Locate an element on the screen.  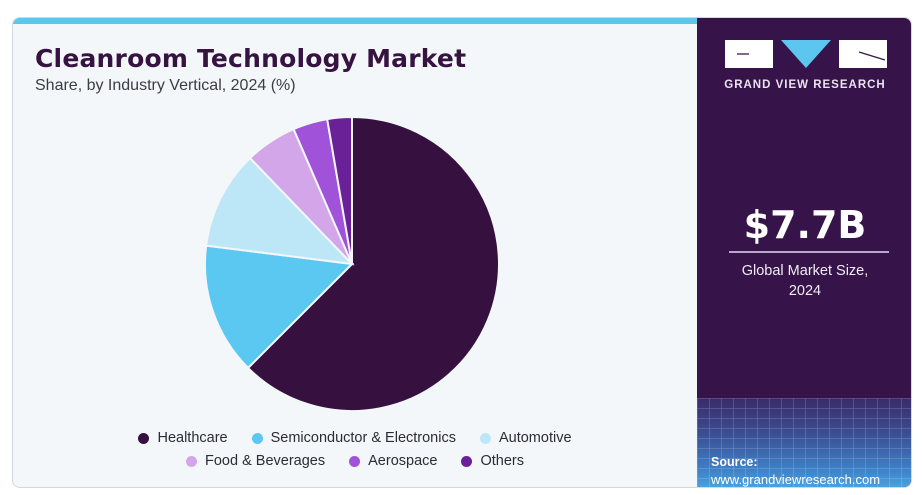
legend-label: Healthcare is located at coordinates (192, 438).